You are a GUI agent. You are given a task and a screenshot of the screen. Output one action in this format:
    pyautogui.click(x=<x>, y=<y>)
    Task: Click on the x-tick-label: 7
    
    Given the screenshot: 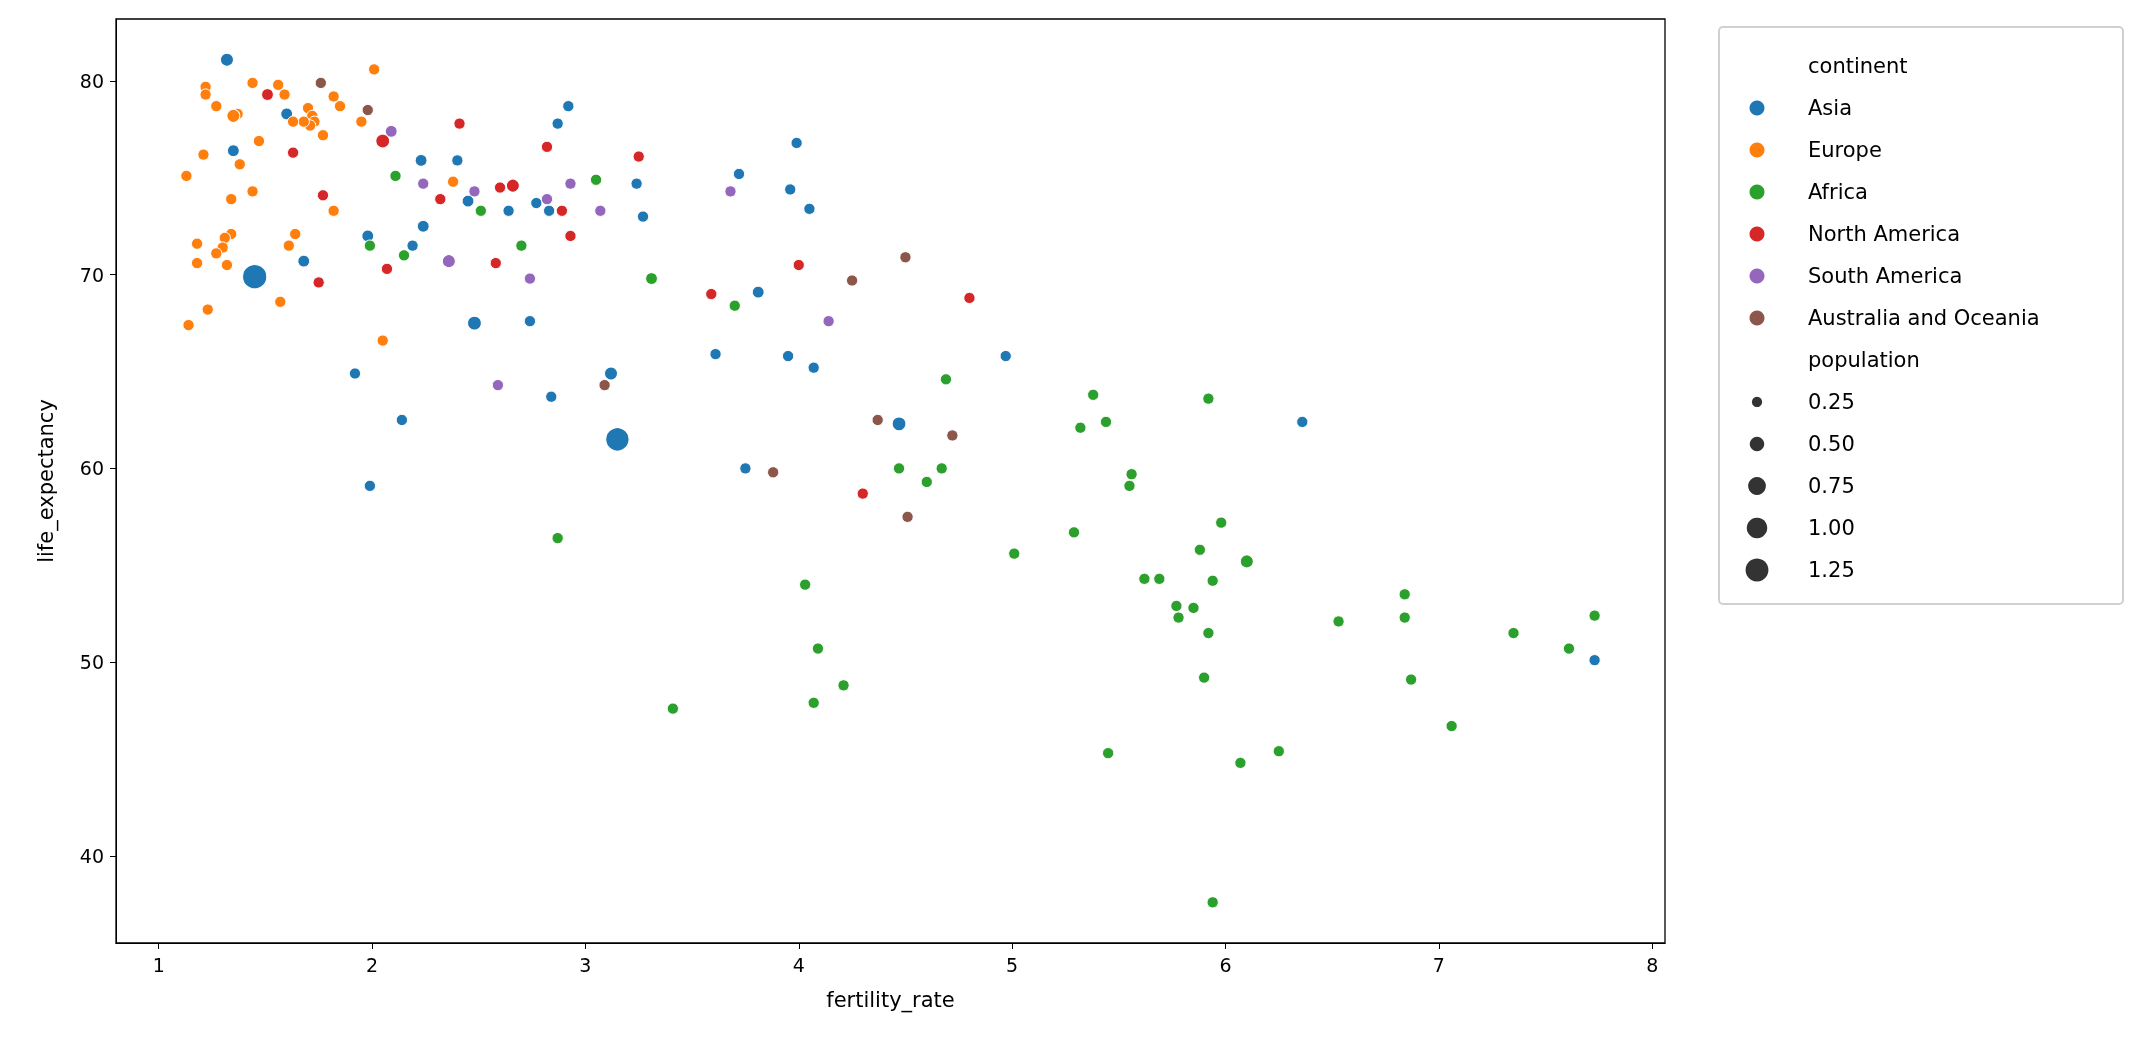 What is the action you would take?
    pyautogui.click(x=1438, y=964)
    